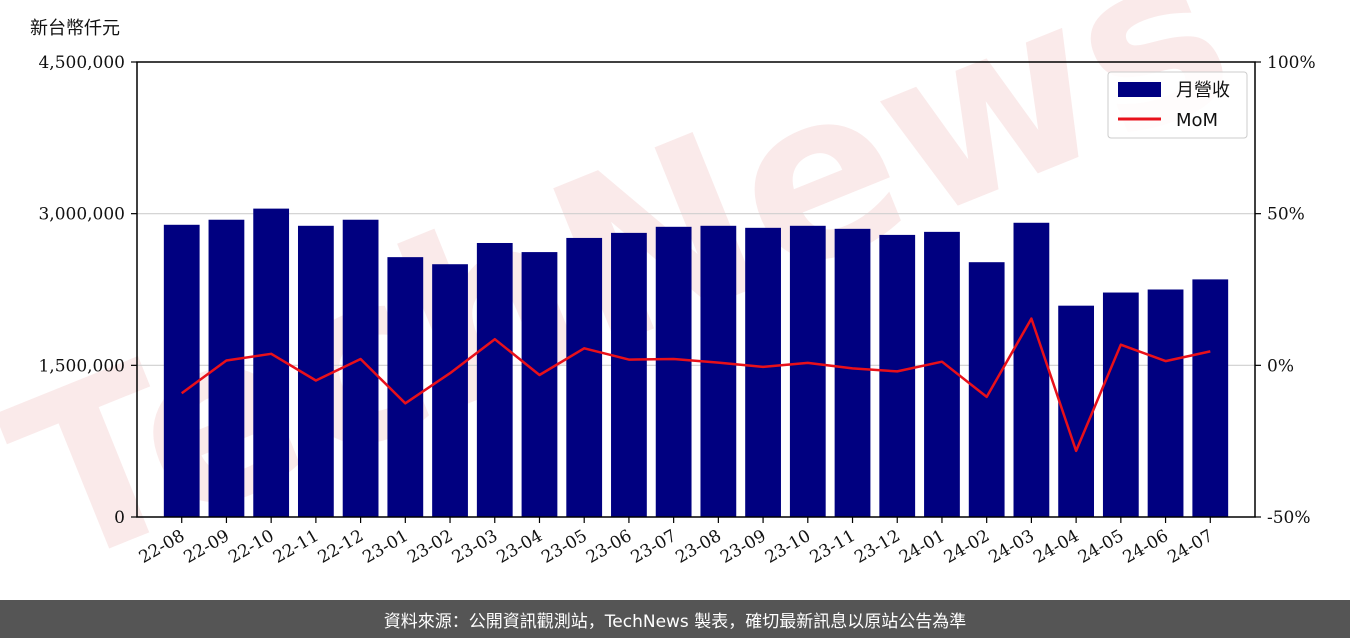  Describe the element at coordinates (81, 215) in the screenshot. I see `y-left-tick-label-2: 3,000,000` at that location.